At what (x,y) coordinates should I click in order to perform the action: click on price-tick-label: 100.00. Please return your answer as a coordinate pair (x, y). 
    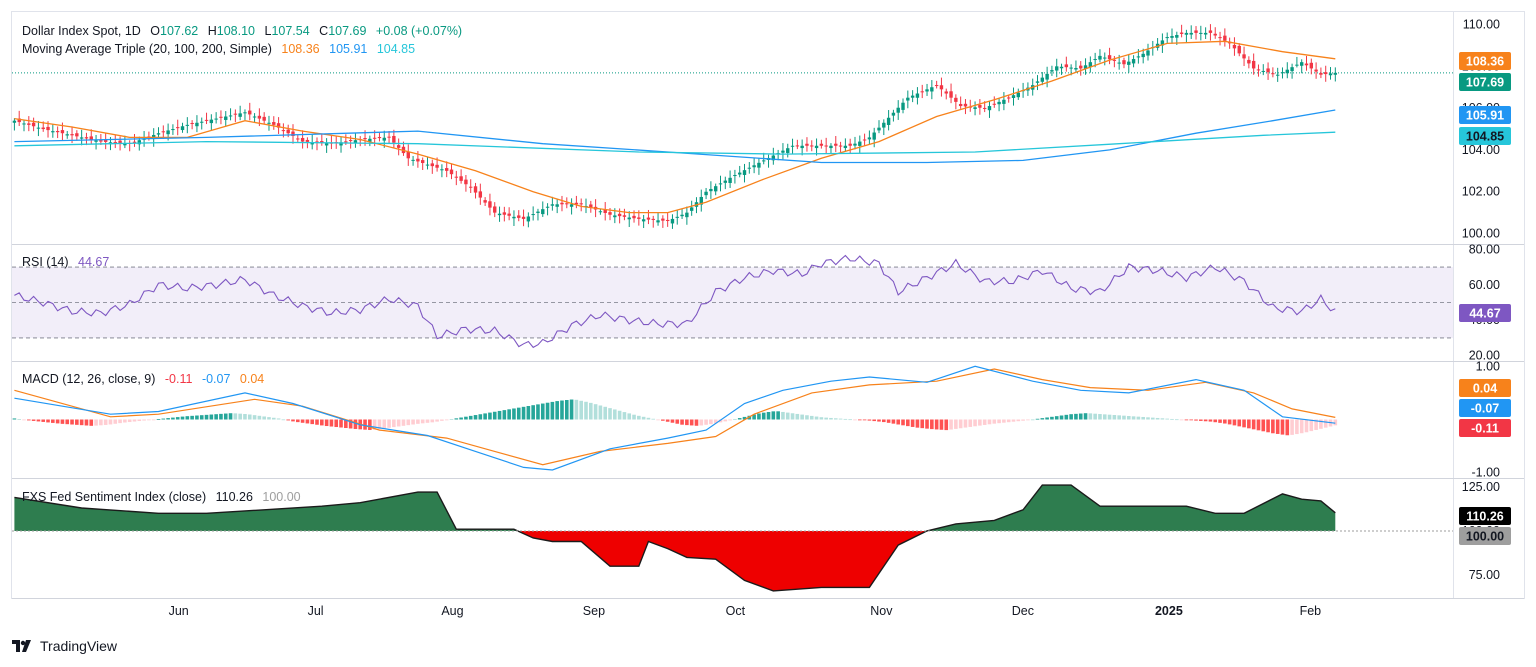
    Looking at the image, I should click on (1481, 234).